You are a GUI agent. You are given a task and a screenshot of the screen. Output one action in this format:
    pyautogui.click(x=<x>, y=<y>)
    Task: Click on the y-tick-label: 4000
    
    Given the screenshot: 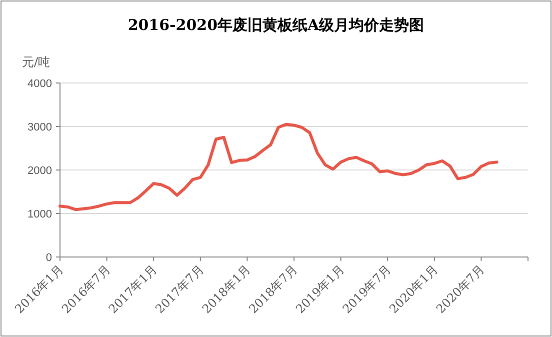 What is the action you would take?
    pyautogui.click(x=40, y=84)
    